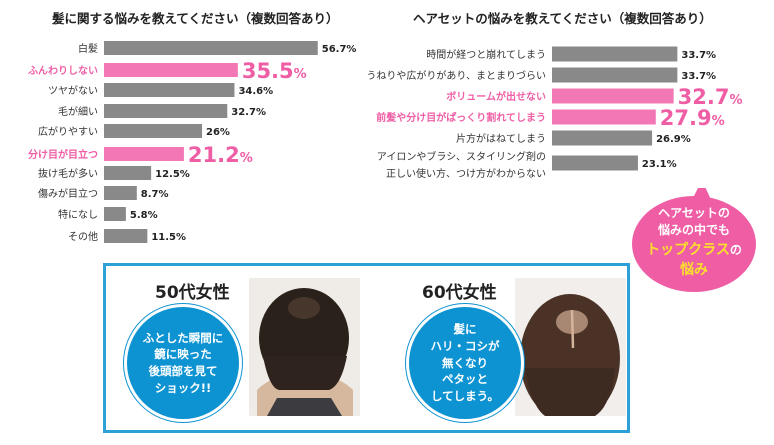 The height and width of the screenshot is (445, 774). What do you see at coordinates (183, 337) in the screenshot?
I see `persona-50s-bubble-line: ふとした瞬間に` at bounding box center [183, 337].